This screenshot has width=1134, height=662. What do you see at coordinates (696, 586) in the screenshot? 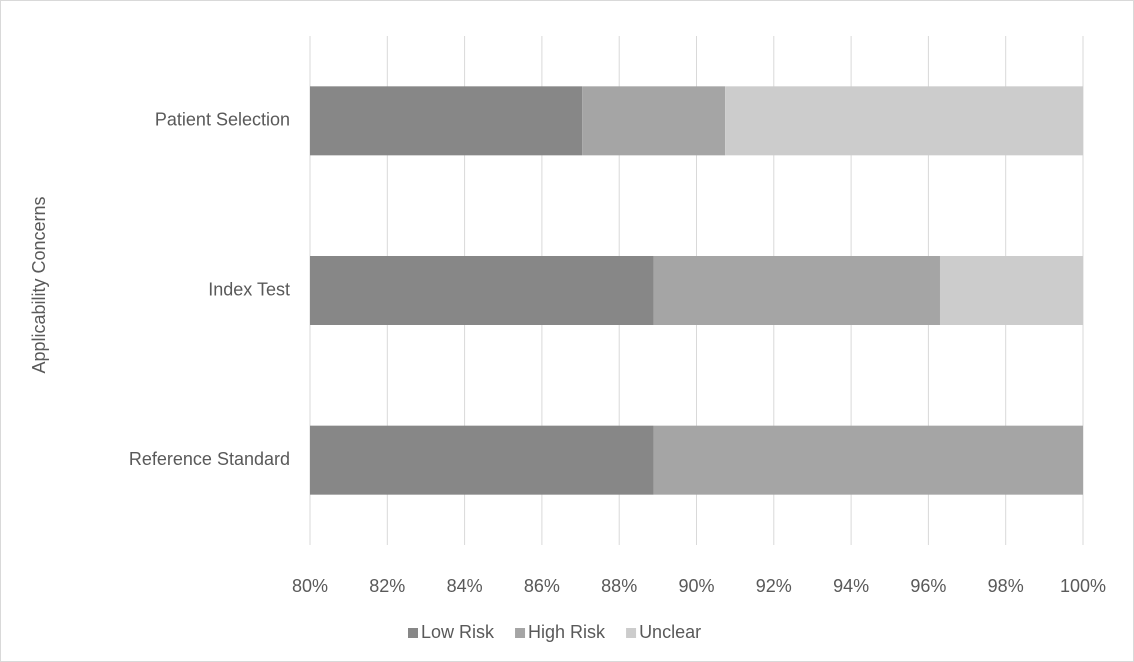
I see `x-tick-label: 90%` at bounding box center [696, 586].